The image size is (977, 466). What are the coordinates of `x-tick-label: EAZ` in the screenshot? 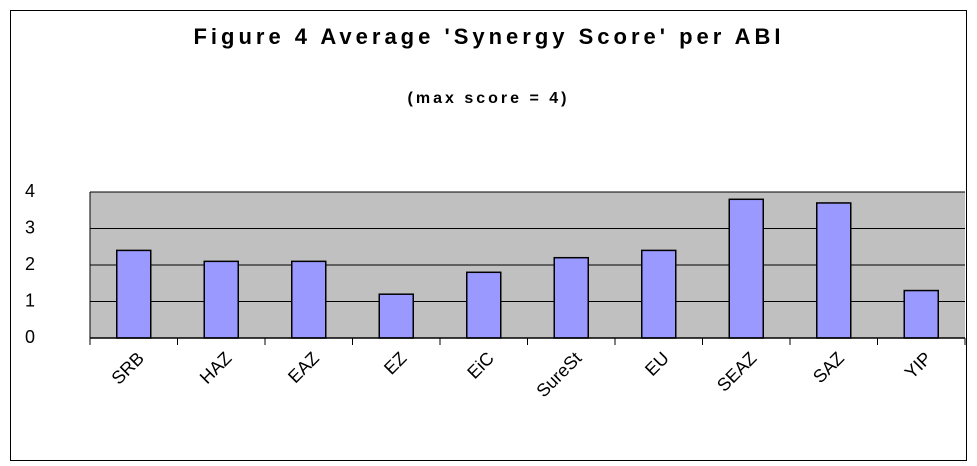 It's located at (303, 367).